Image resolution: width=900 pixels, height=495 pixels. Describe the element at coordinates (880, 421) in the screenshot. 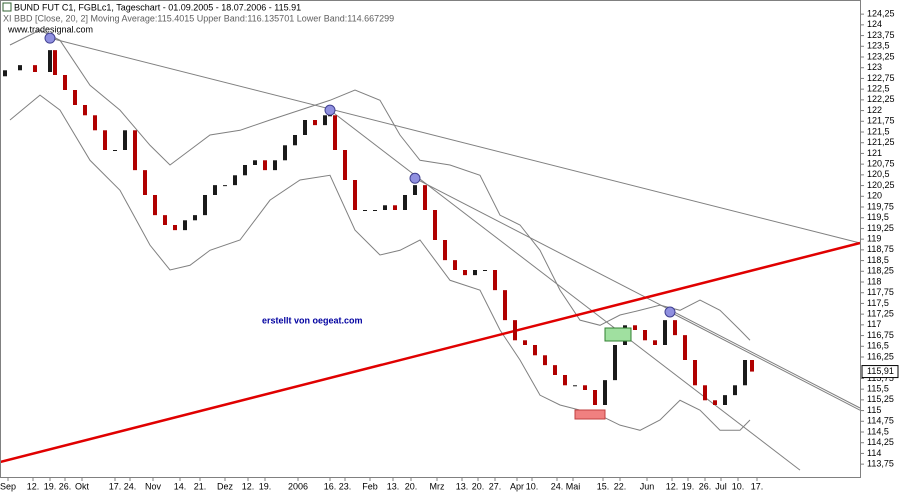

I see `y-tick-label: 114,75` at that location.